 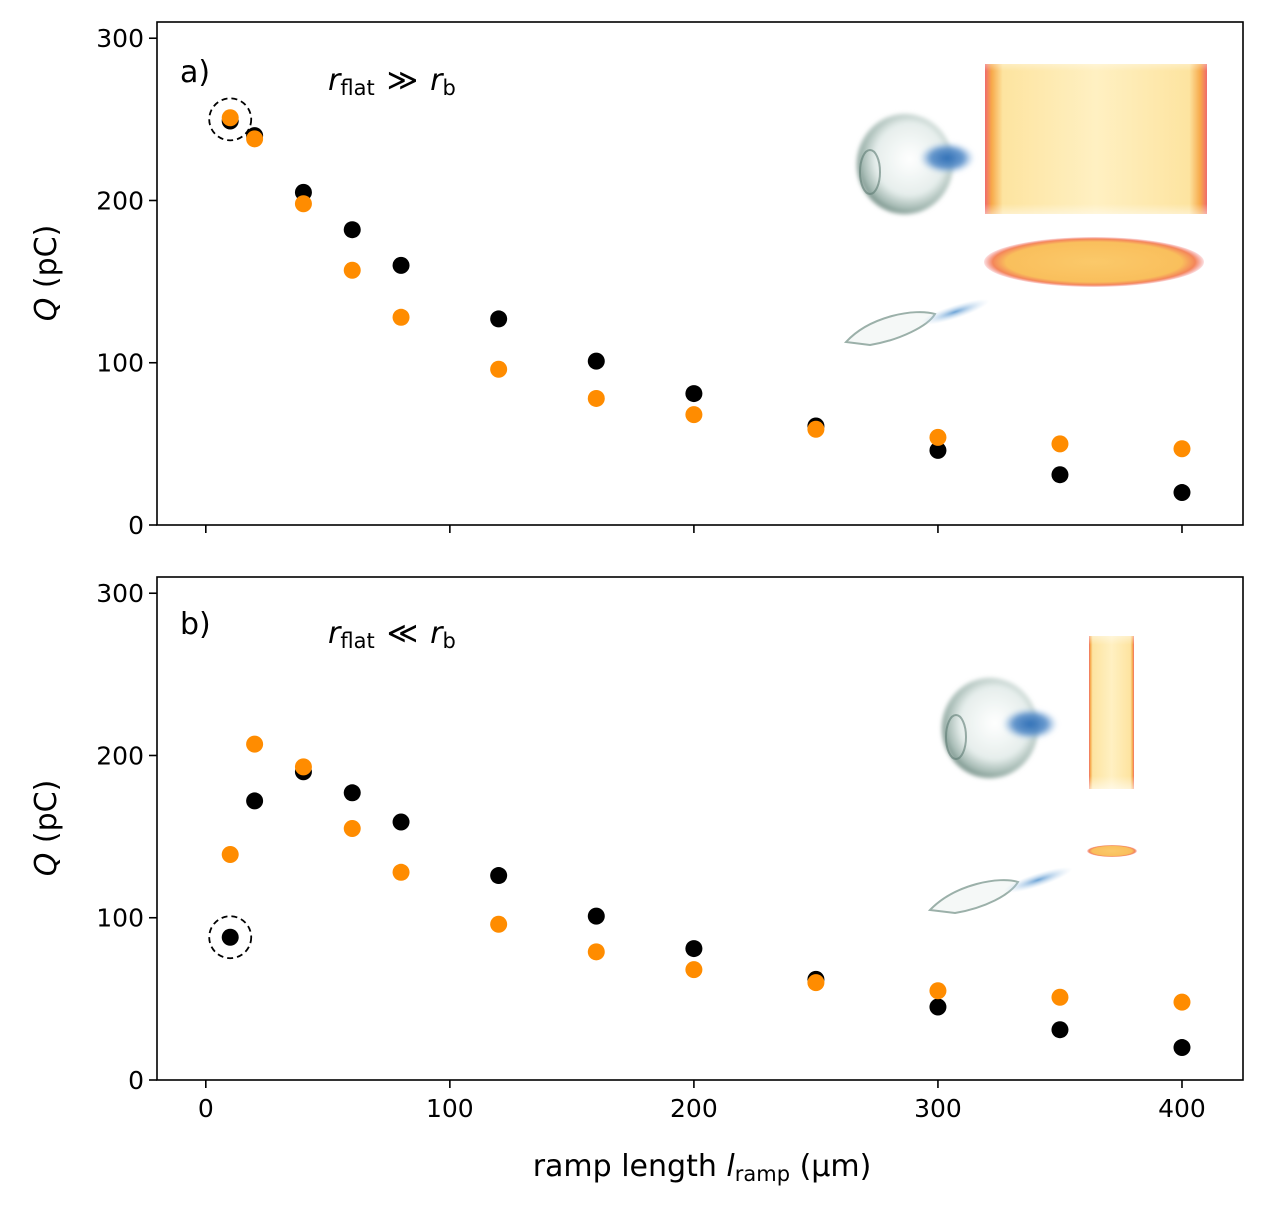 What do you see at coordinates (694, 529) in the screenshot?
I see `x-ticks` at bounding box center [694, 529].